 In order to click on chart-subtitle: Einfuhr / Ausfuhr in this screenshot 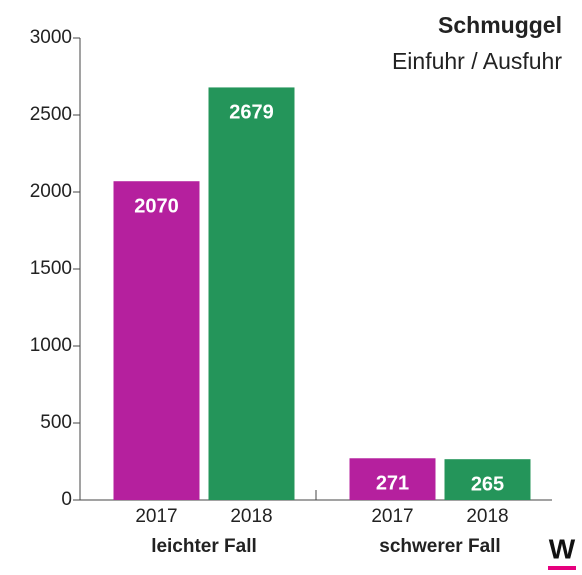, I will do `click(477, 61)`.